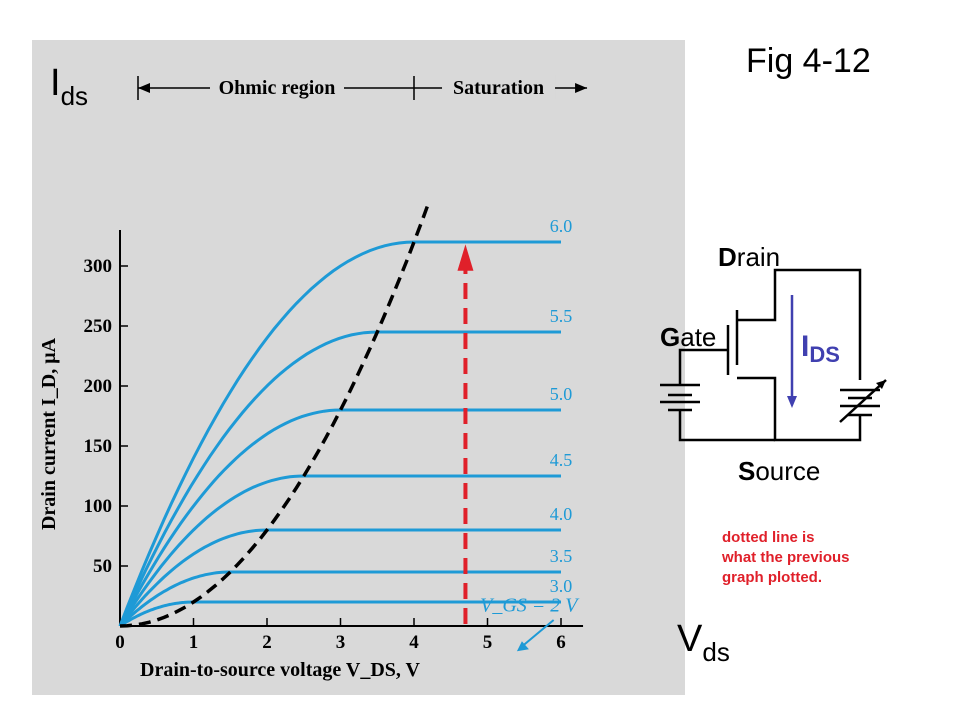 This screenshot has height=720, width=960. I want to click on y-axis-title: Drain current I_D, μA, so click(49, 433).